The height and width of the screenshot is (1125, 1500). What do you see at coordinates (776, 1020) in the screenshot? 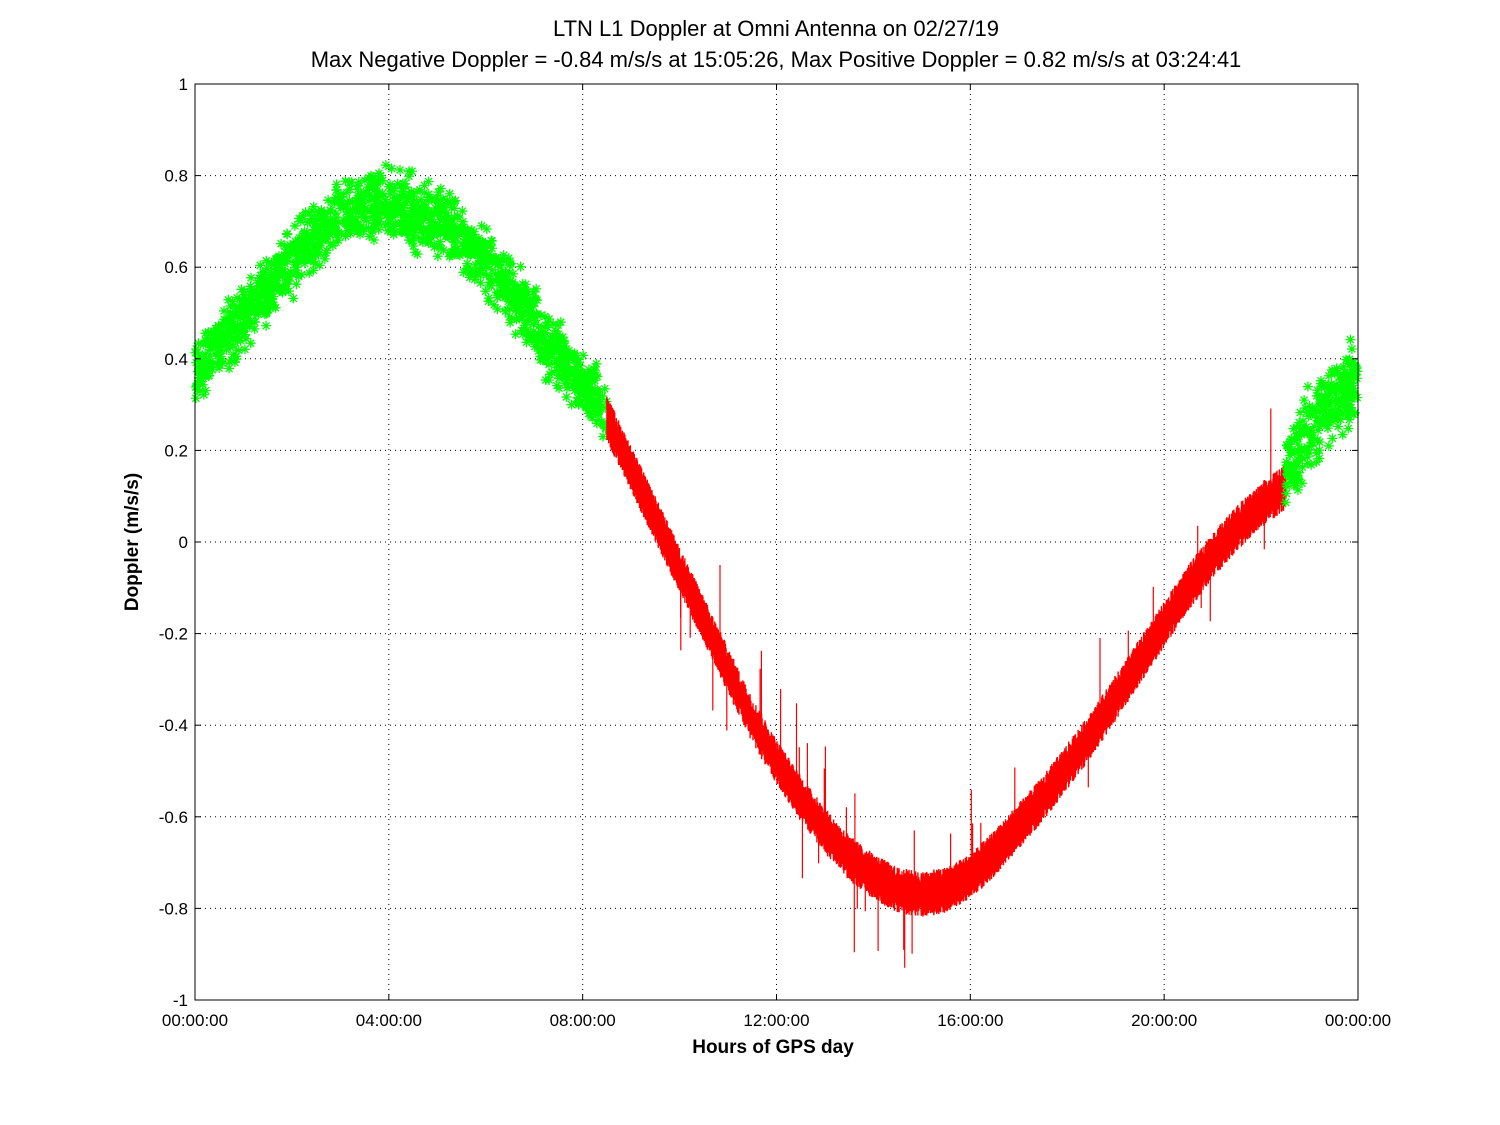
I see `x-tick-label: 12:00:00` at bounding box center [776, 1020].